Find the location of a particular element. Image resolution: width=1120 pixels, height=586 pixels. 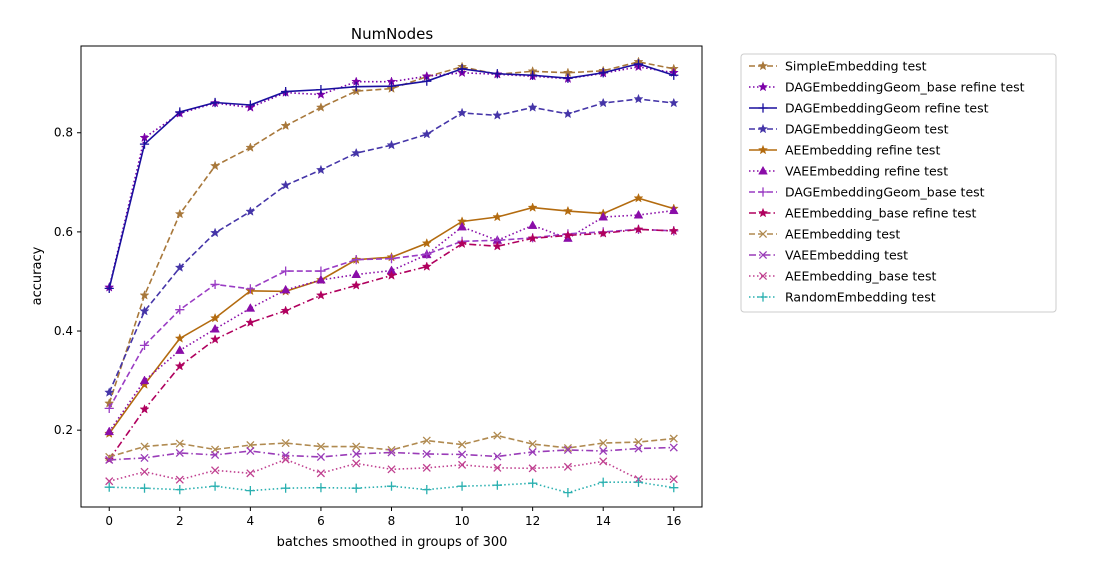

x-tick-label: 12 is located at coordinates (532, 521).